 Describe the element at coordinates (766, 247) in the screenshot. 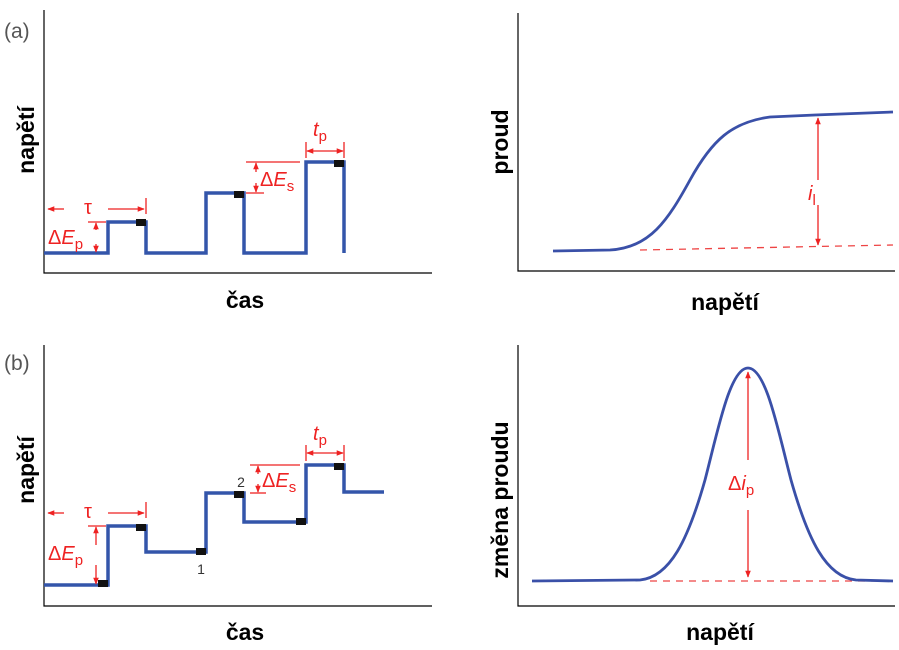

I see `baseline-dashed-line` at that location.